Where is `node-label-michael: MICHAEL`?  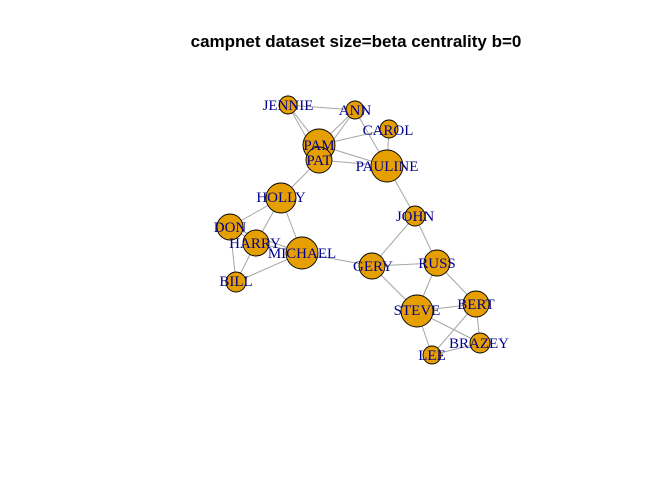 node-label-michael: MICHAEL is located at coordinates (302, 254).